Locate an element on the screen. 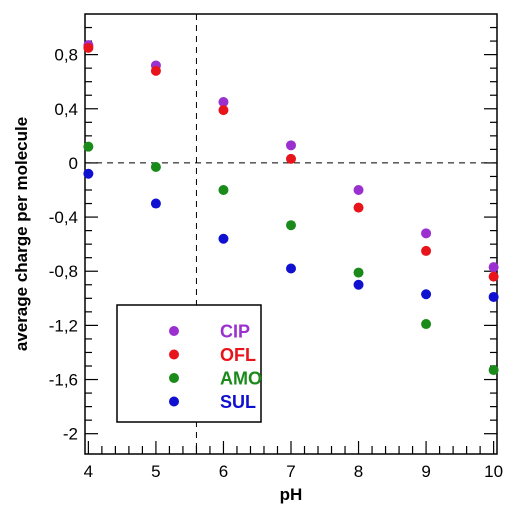 Image resolution: width=505 pixels, height=509 pixels. legend-label-cip: CIP is located at coordinates (235, 332).